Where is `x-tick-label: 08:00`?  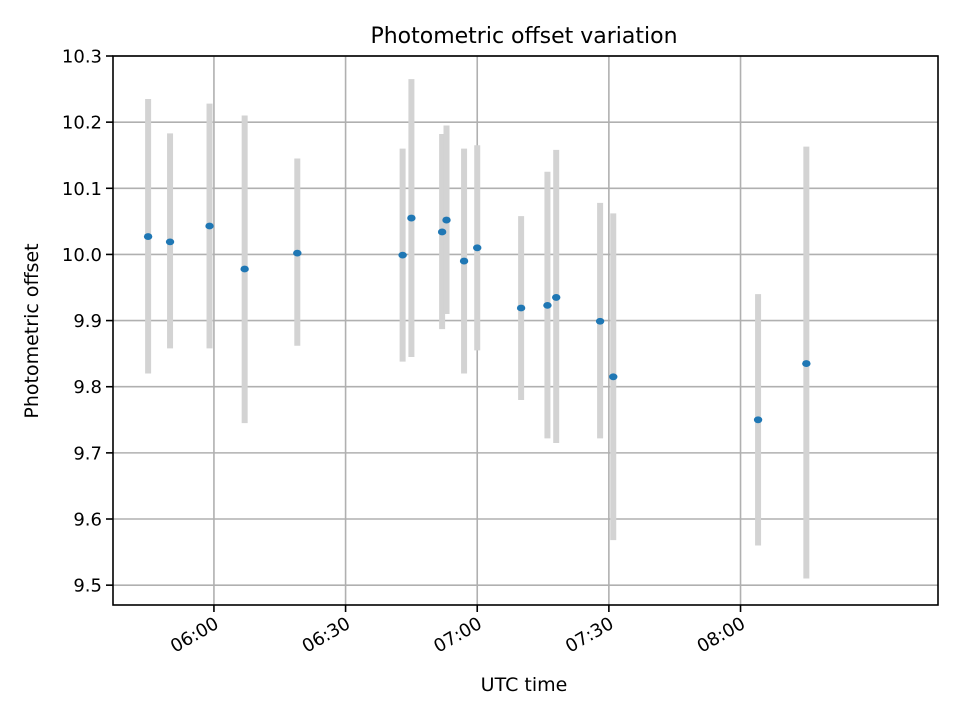
x-tick-label: 08:00 is located at coordinates (721, 635).